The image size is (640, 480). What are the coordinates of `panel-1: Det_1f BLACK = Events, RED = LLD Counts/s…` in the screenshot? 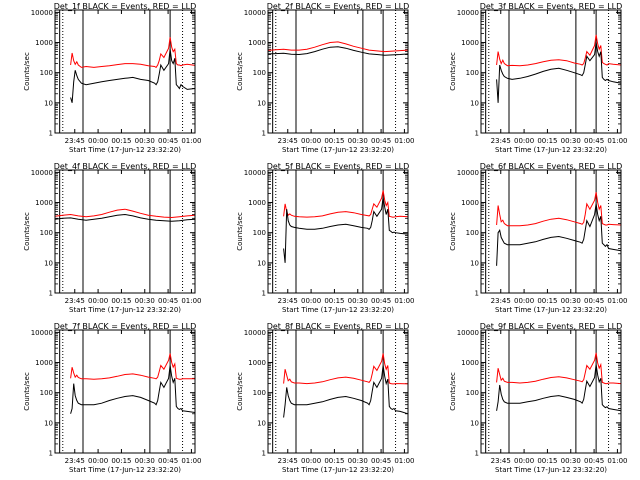 It's located at (112, 78).